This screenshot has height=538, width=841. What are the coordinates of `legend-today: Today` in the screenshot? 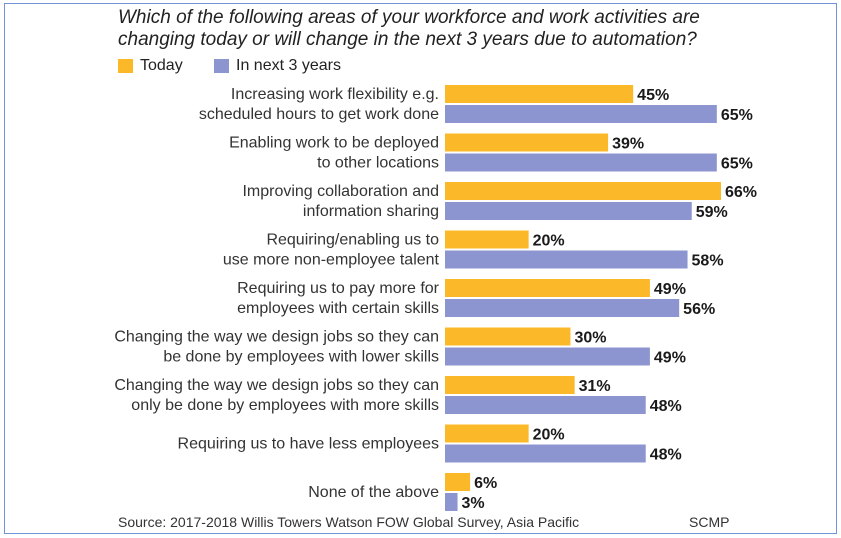 It's located at (150, 66).